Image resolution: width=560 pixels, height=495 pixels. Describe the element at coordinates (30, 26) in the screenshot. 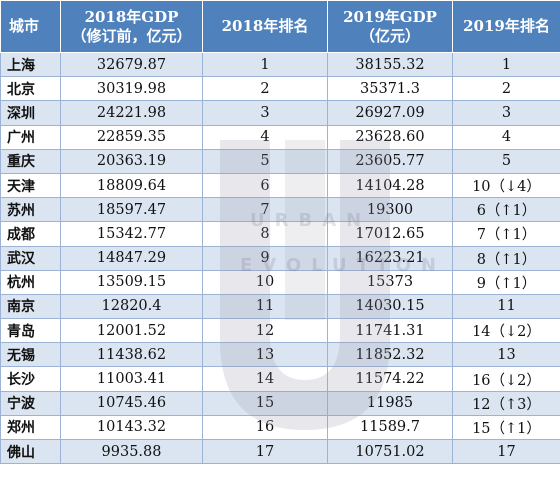

I see `header-city: 城市` at that location.